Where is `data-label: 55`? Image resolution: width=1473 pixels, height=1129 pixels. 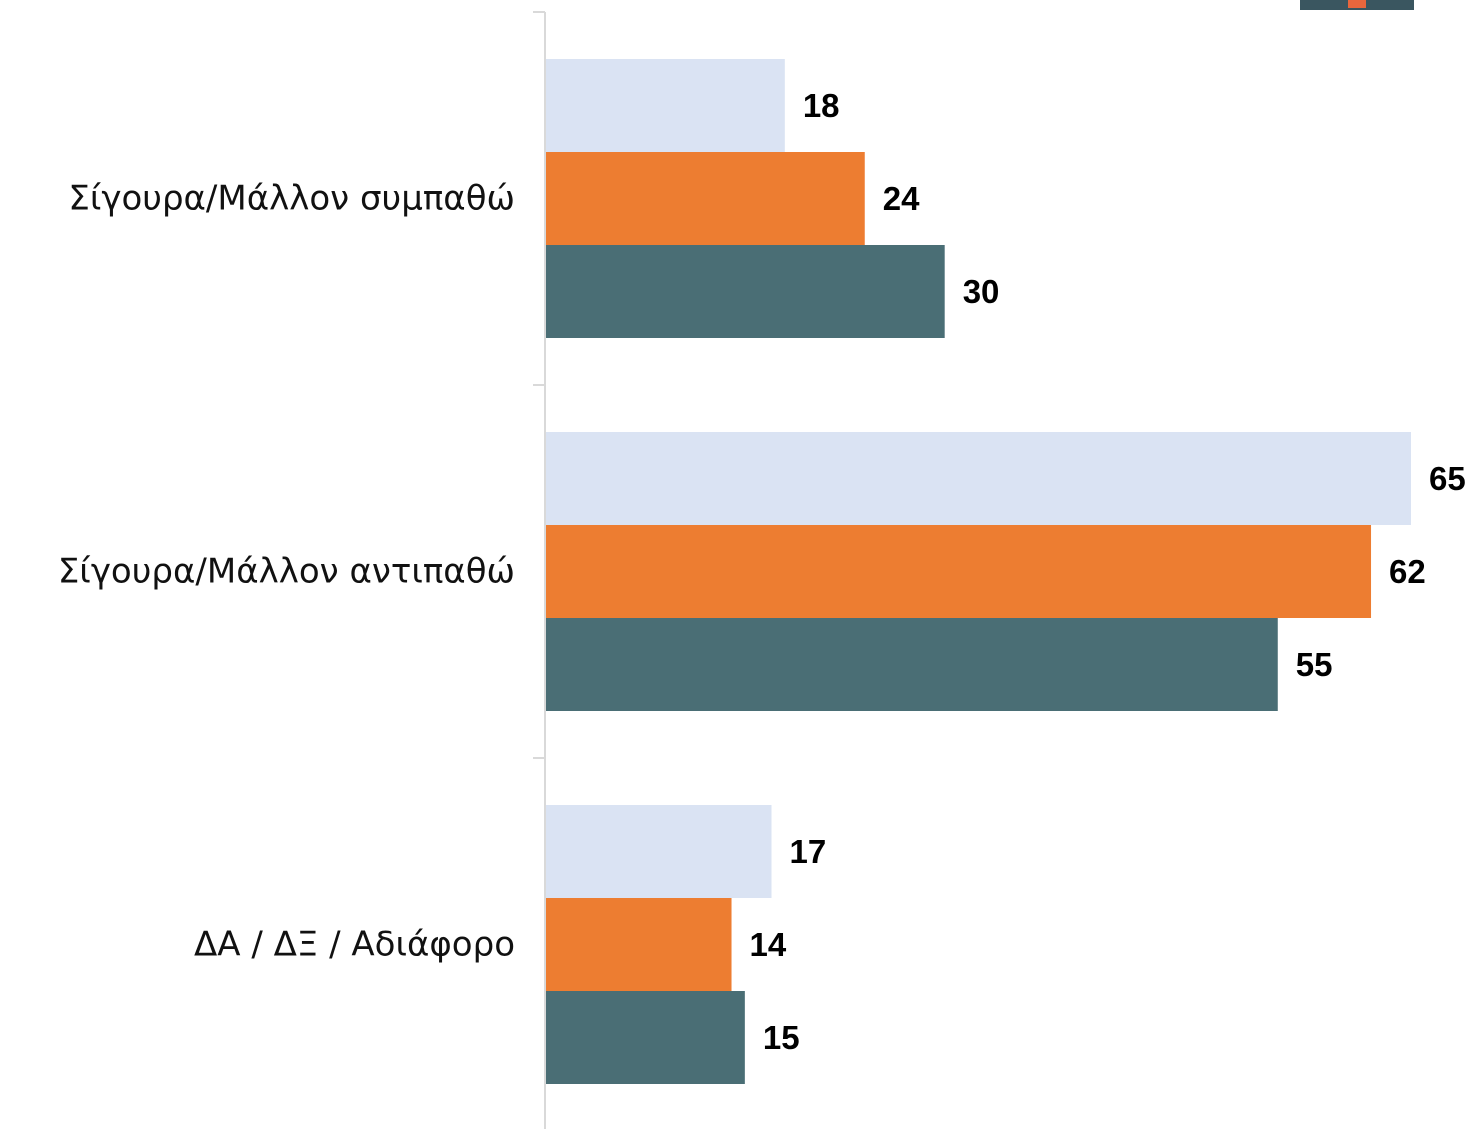 data-label: 55 is located at coordinates (1314, 664).